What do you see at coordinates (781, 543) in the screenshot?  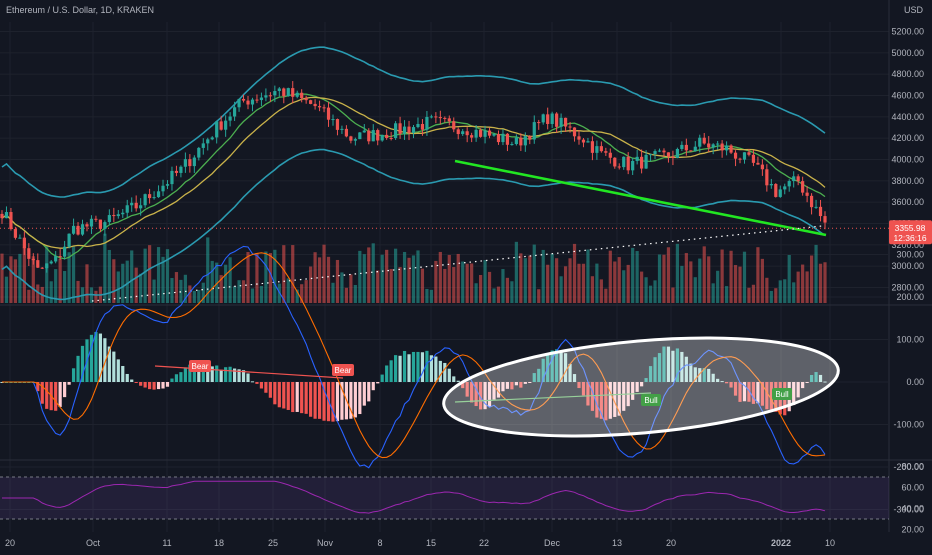 I see `x-tick-label: 2022` at bounding box center [781, 543].